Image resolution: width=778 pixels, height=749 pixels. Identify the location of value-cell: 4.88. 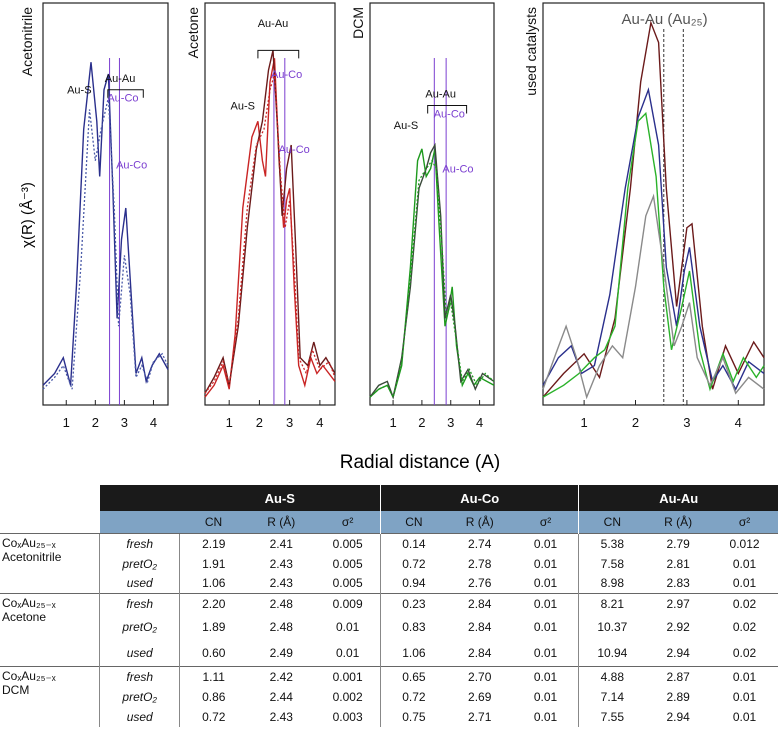
(612, 676).